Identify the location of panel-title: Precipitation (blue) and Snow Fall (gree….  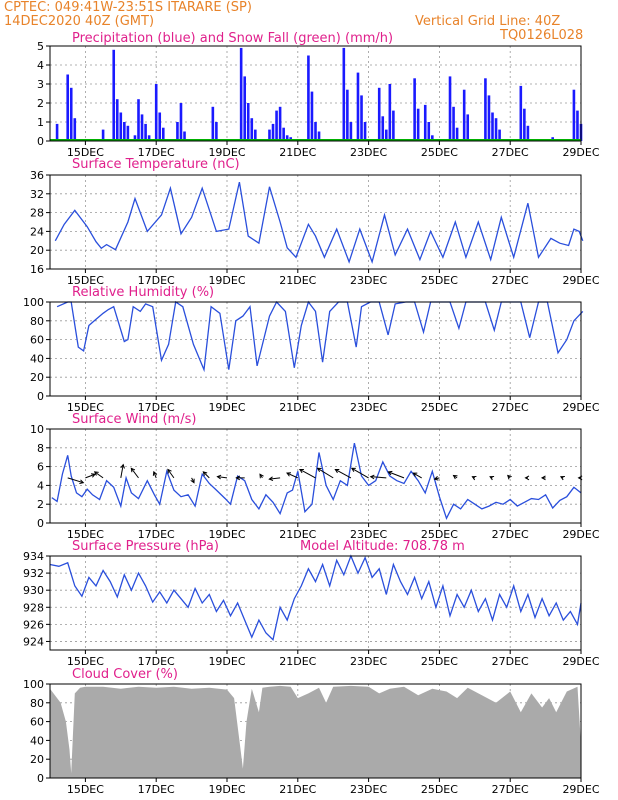
(232, 38).